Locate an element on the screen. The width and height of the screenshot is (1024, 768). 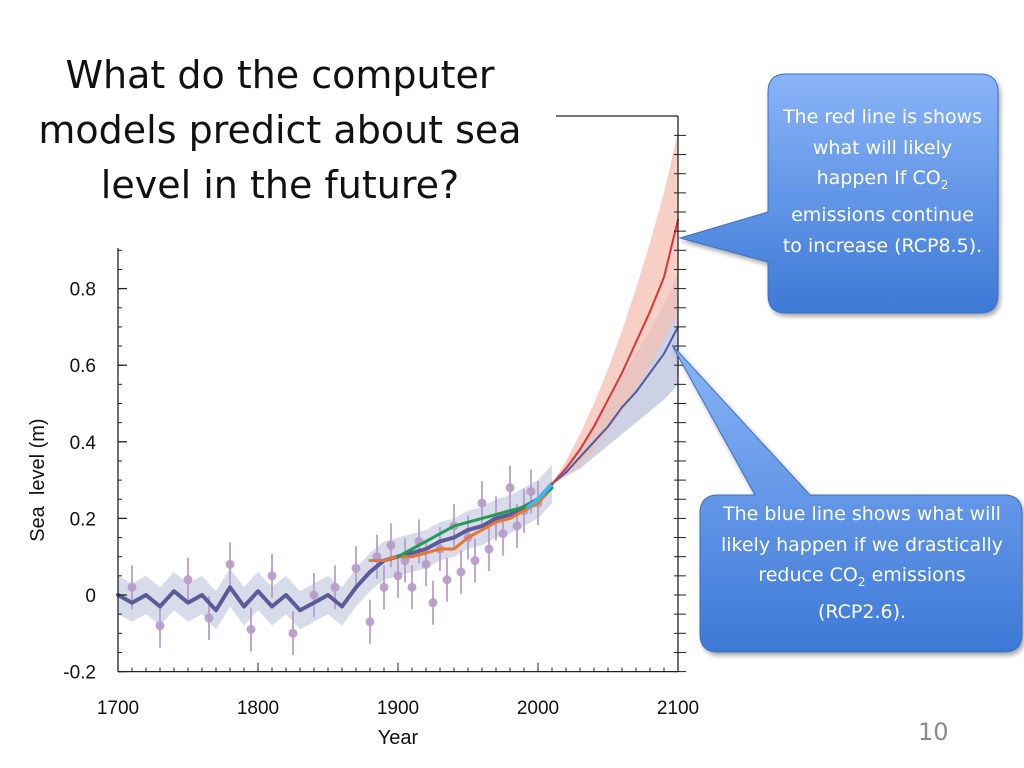
callout-blue-text-sub: 2 is located at coordinates (861, 581).